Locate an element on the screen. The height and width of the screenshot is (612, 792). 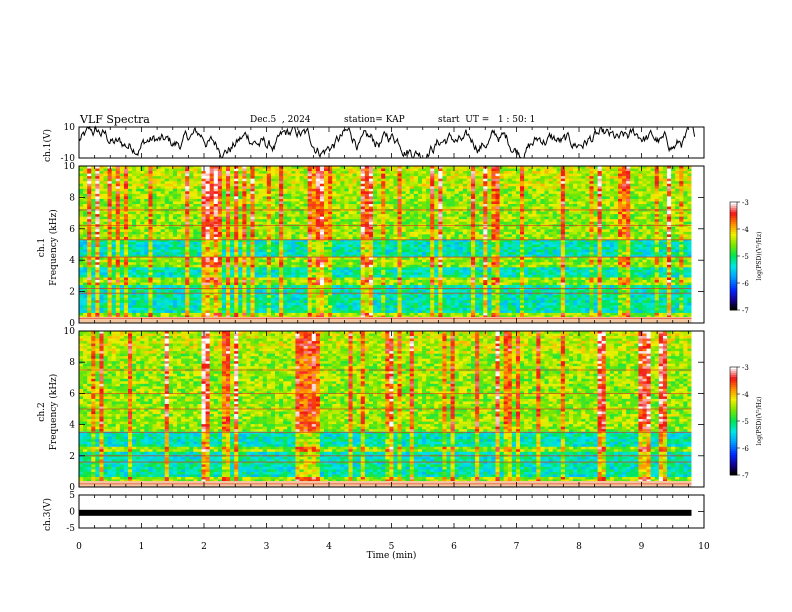
ch2-spectrogram-ytick-label: 6 is located at coordinates (72, 394).